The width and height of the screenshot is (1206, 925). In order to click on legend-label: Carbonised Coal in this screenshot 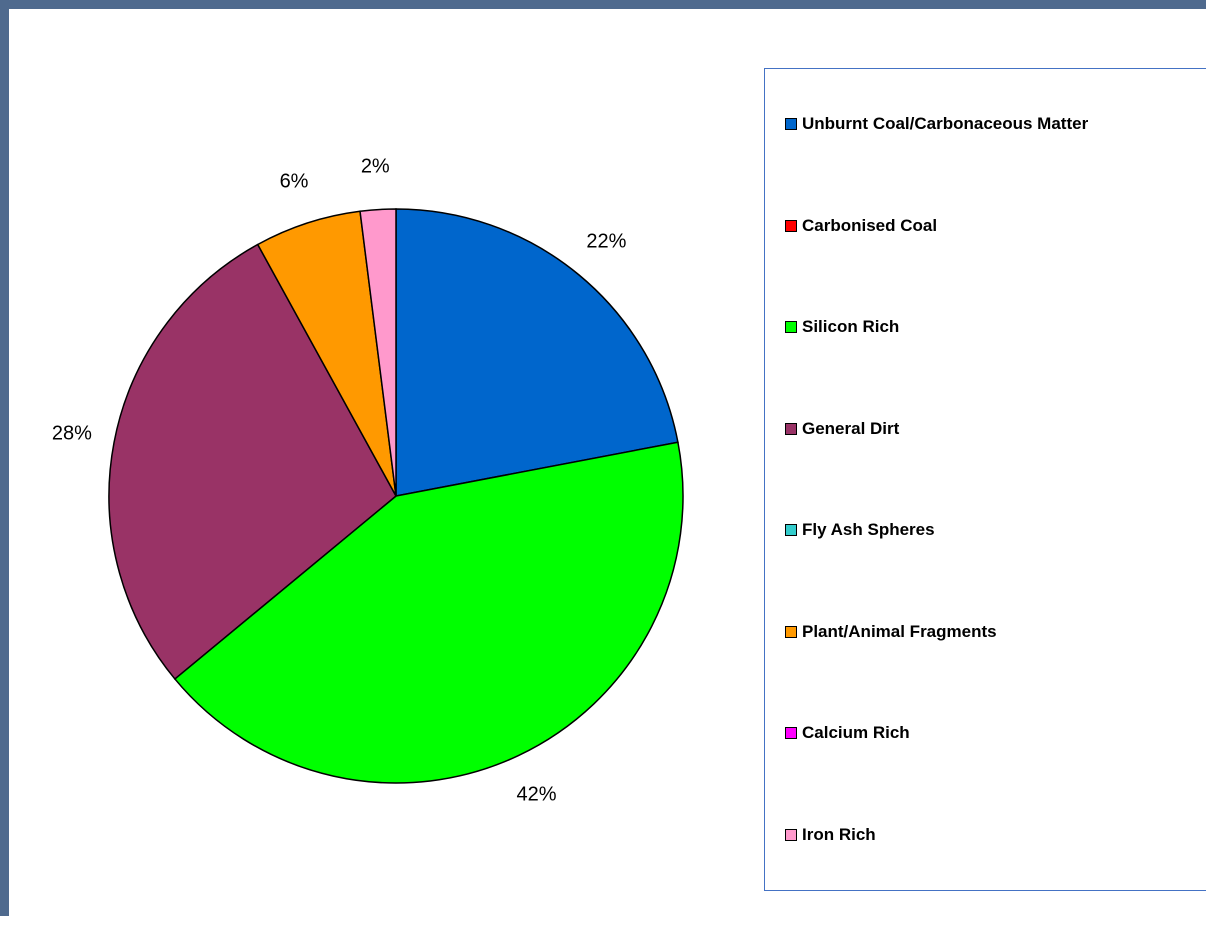, I will do `click(870, 225)`.